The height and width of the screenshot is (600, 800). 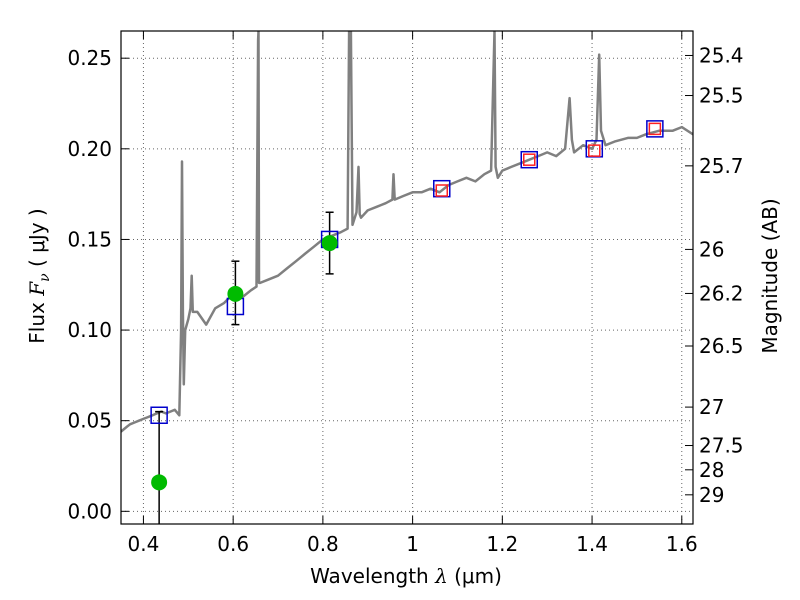 I want to click on x-tick-label: 0.4, so click(x=144, y=544).